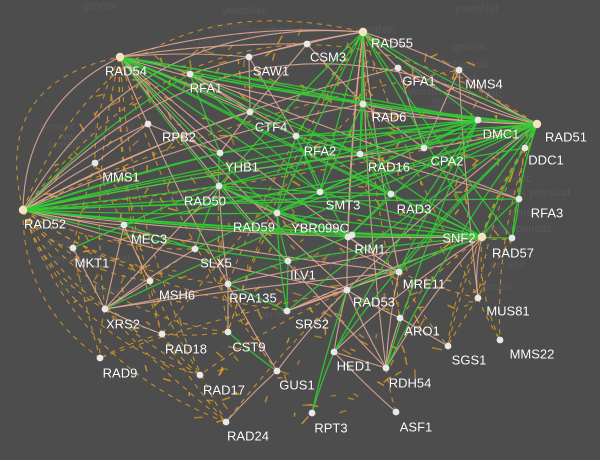  Describe the element at coordinates (507, 310) in the screenshot. I see `graph-node-label: MUS81` at that location.